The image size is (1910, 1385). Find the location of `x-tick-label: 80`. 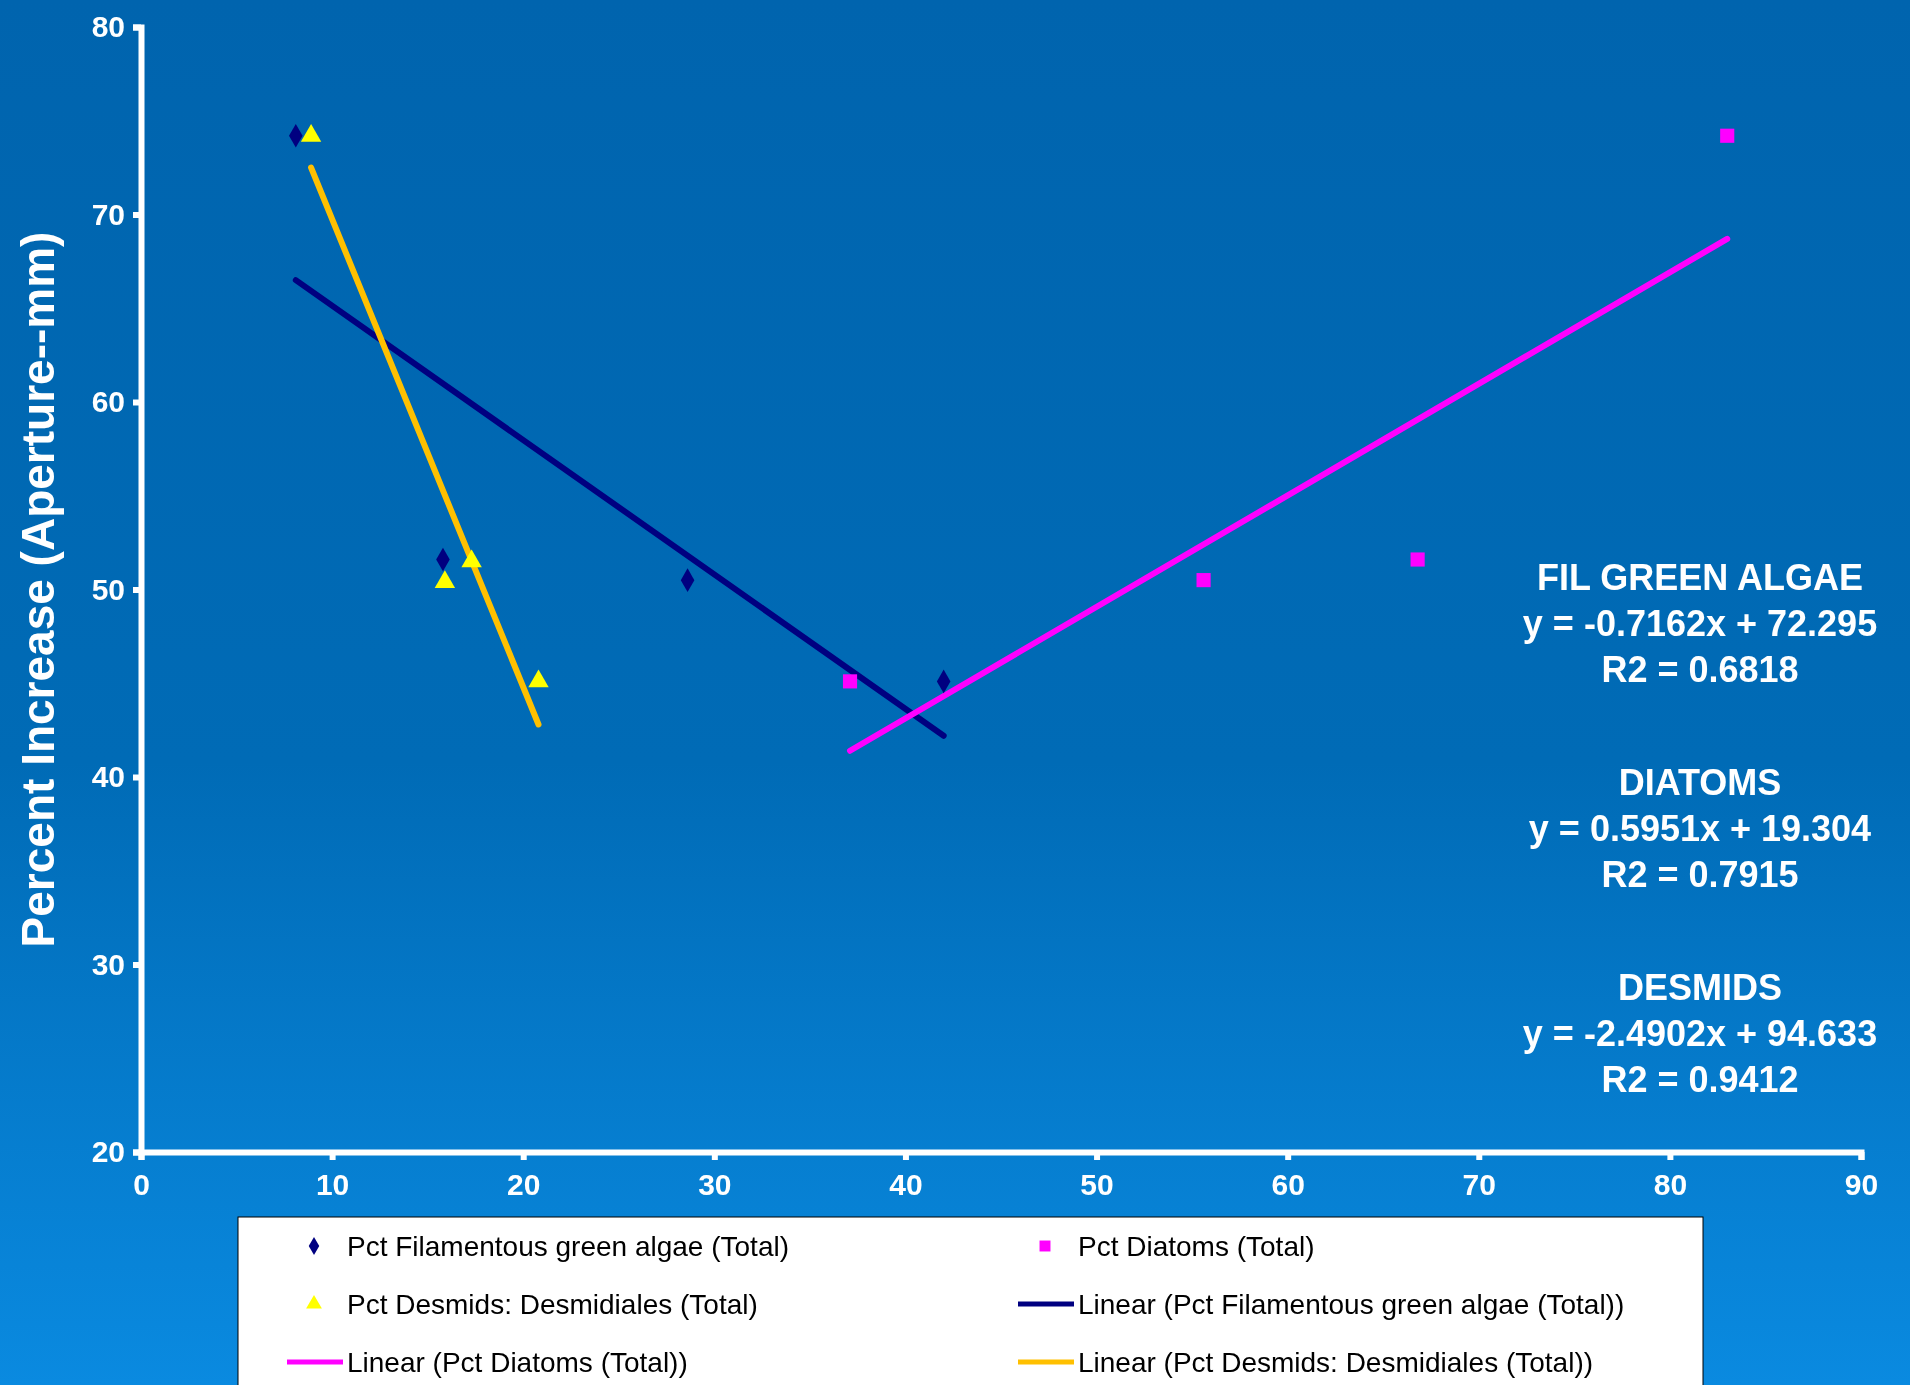

x-tick-label: 80 is located at coordinates (1670, 1185).